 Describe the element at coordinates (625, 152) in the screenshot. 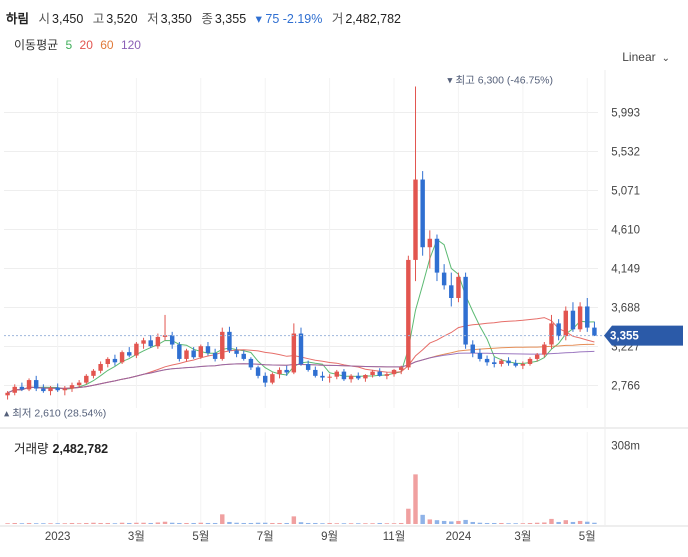

I see `y-tick-label: 5,532` at that location.